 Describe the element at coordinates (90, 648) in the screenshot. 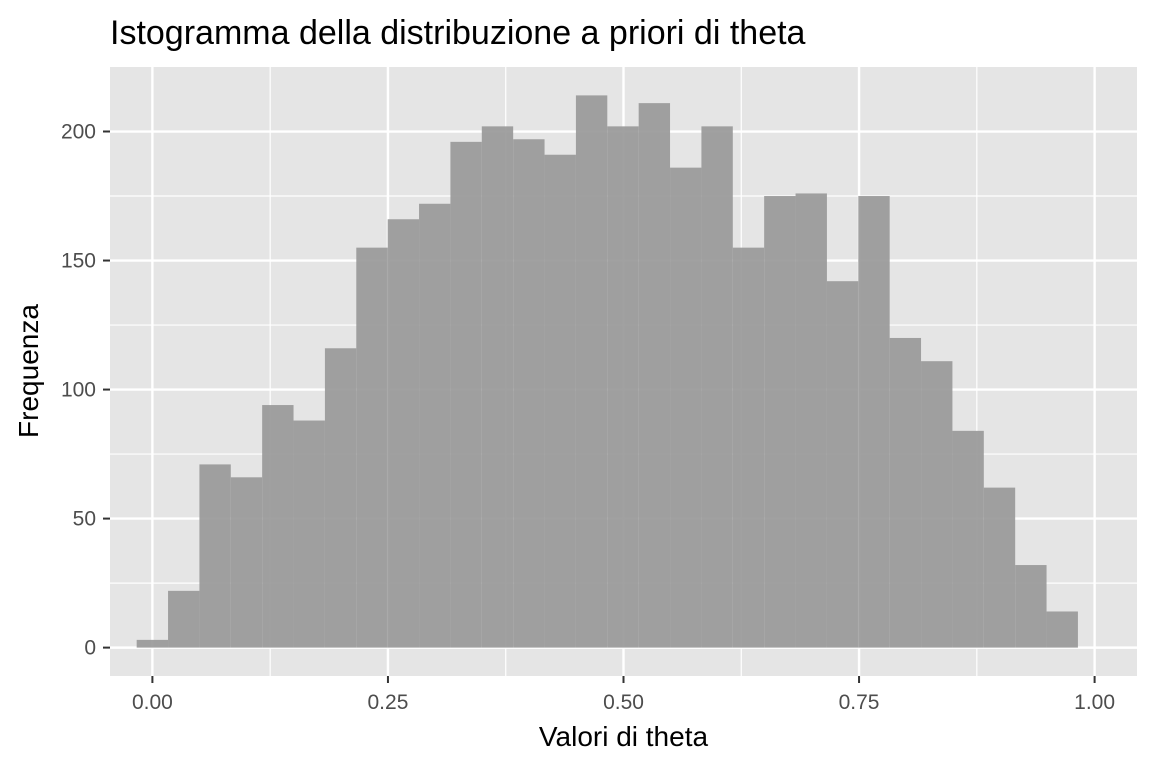

I see `y-tick-label: 0` at that location.